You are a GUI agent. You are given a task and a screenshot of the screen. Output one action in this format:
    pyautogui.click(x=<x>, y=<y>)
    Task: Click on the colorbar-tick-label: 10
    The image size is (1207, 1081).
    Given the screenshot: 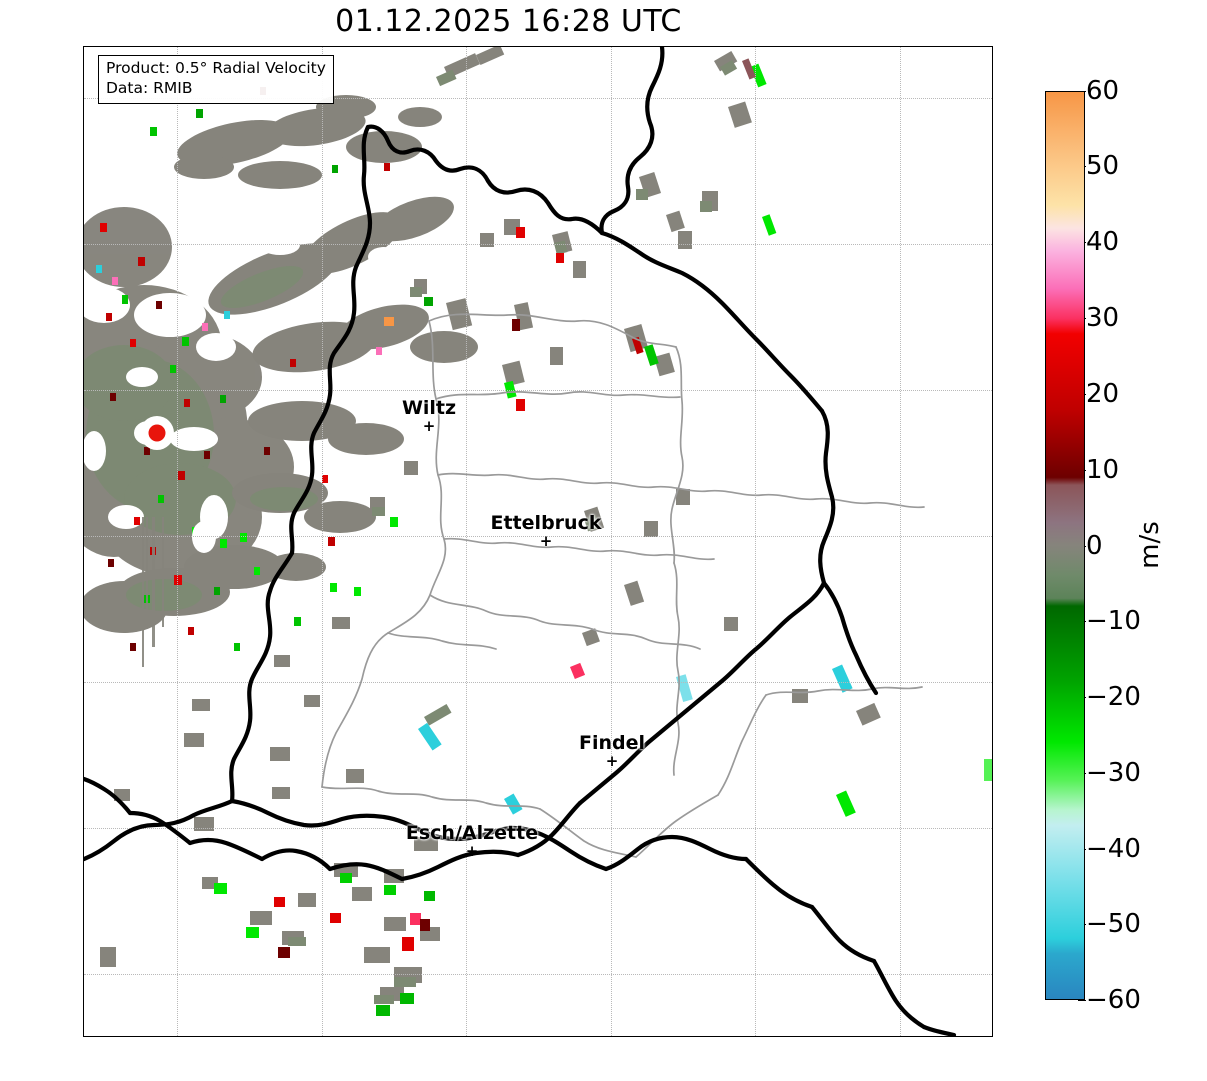 What is the action you would take?
    pyautogui.click(x=1098, y=470)
    